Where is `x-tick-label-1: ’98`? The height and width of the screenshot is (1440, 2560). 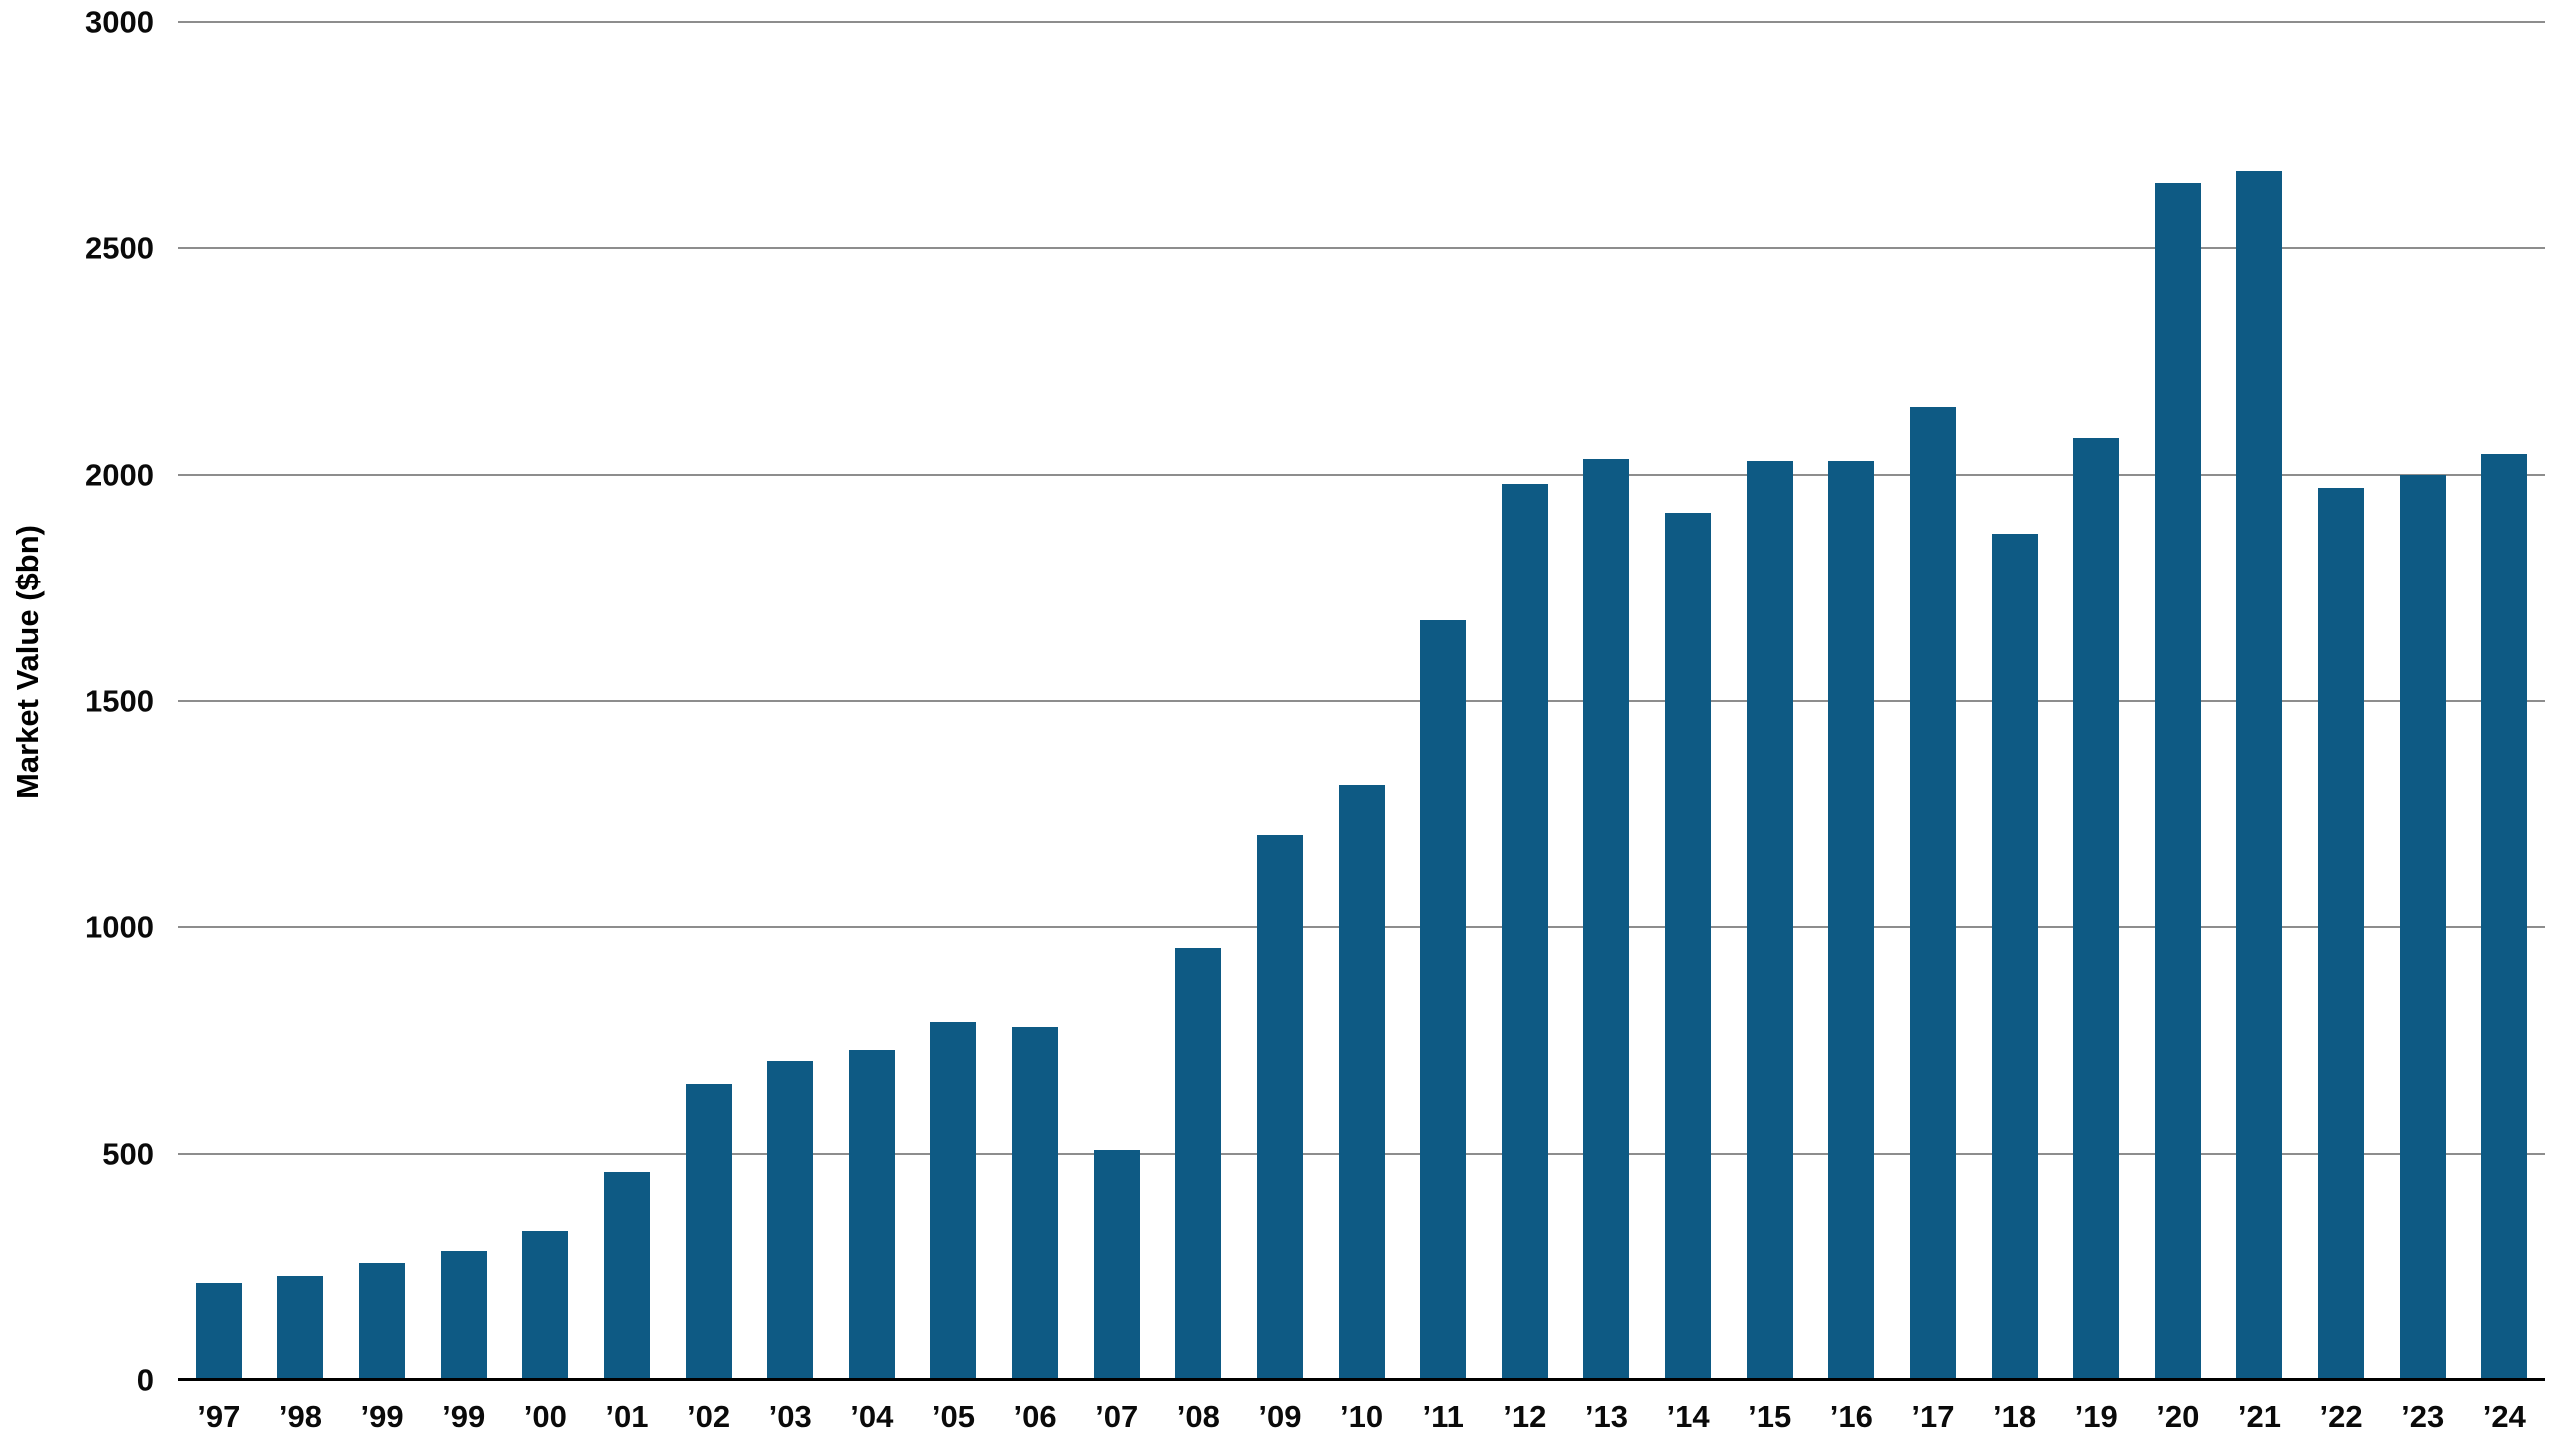
x-tick-label-1: ’98 is located at coordinates (300, 1416).